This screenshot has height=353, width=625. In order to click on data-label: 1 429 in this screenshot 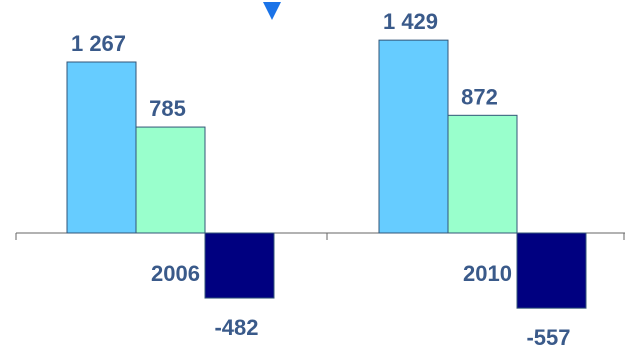, I will do `click(410, 21)`.